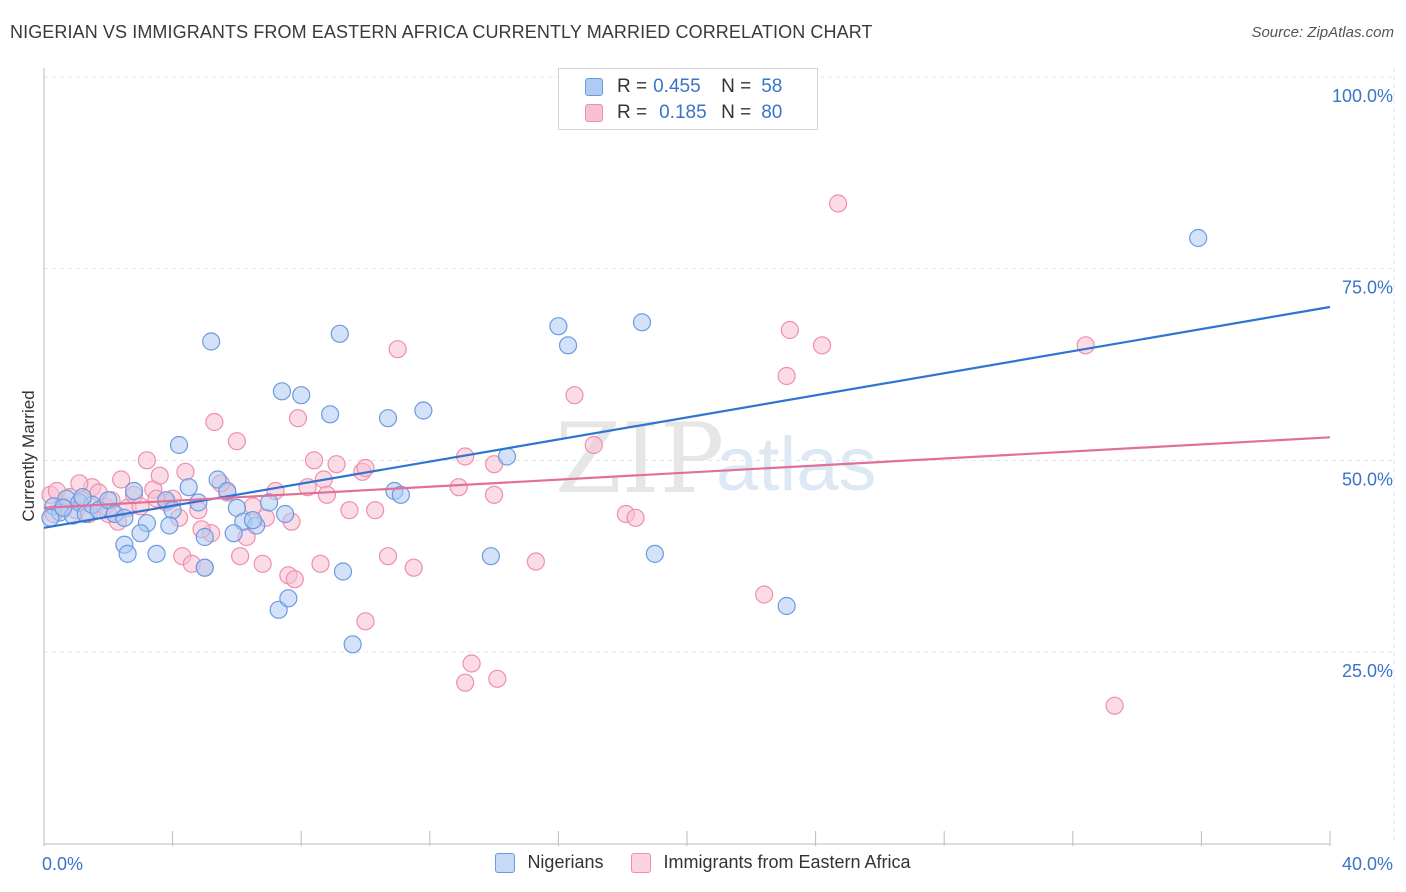 This screenshot has height=892, width=1406. Describe the element at coordinates (28, 455) in the screenshot. I see `y-axis-label: Currently Married` at that location.